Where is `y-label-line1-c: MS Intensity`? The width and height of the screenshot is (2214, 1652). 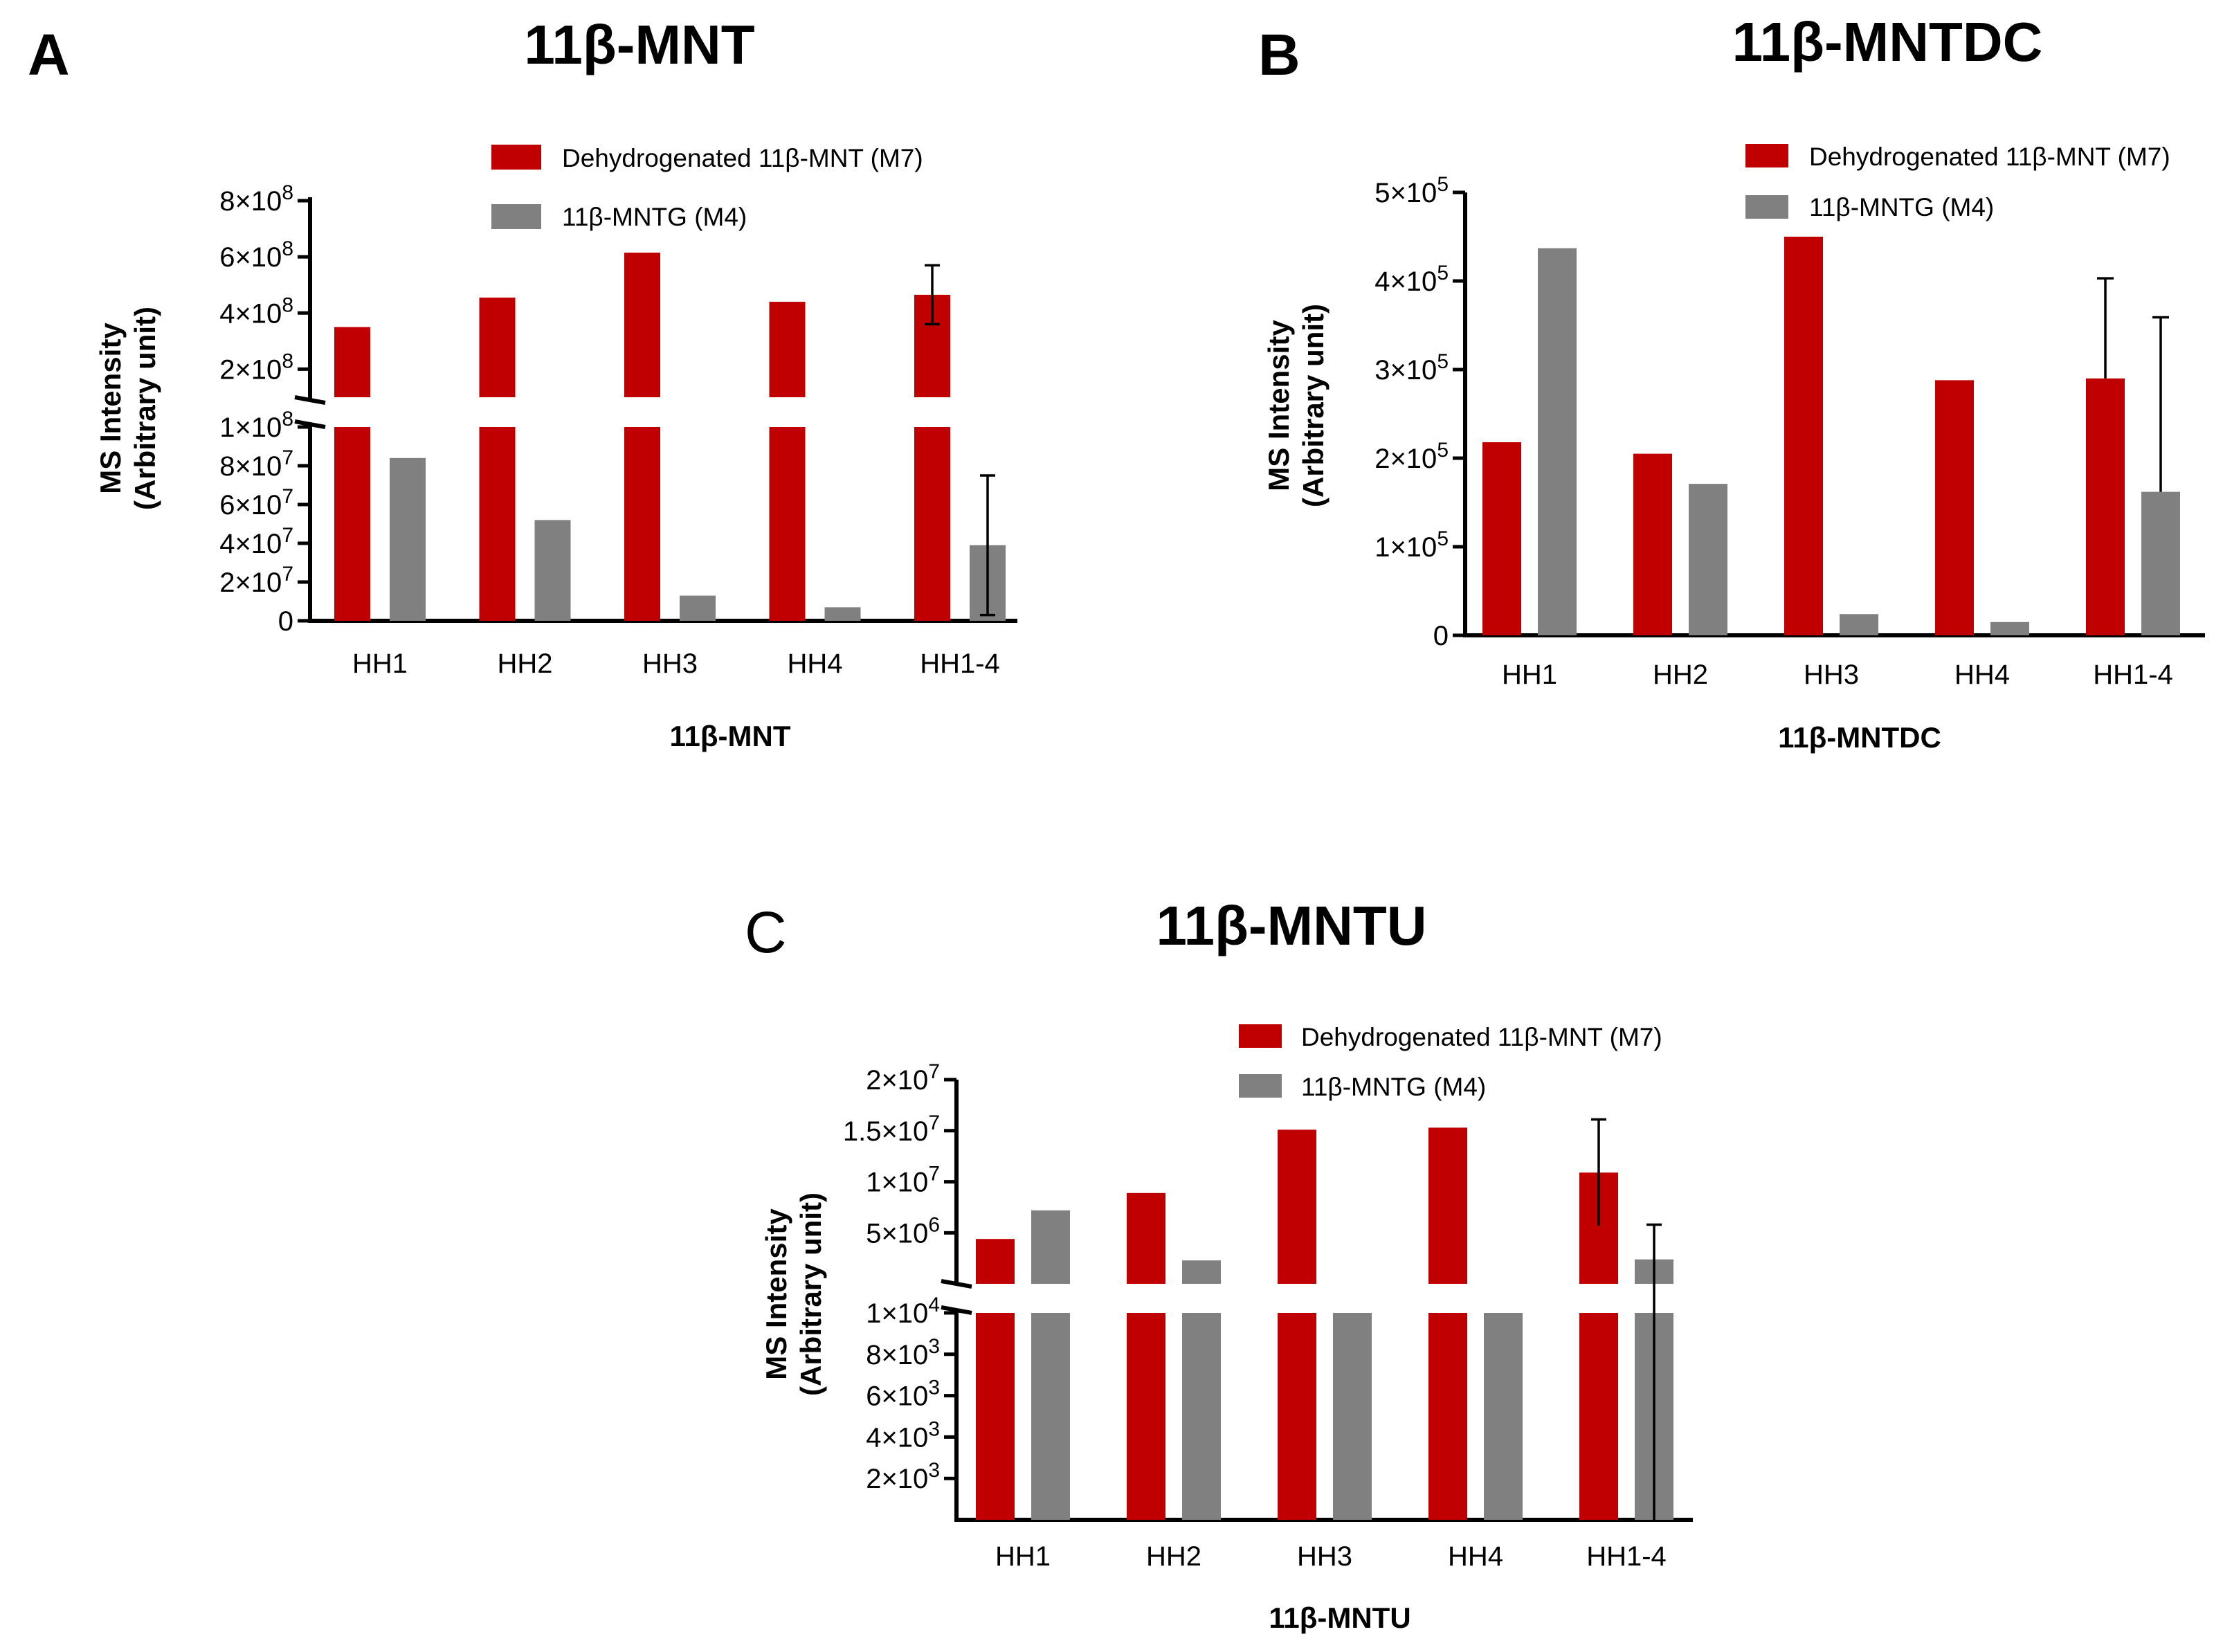 y-label-line1-c: MS Intensity is located at coordinates (776, 1294).